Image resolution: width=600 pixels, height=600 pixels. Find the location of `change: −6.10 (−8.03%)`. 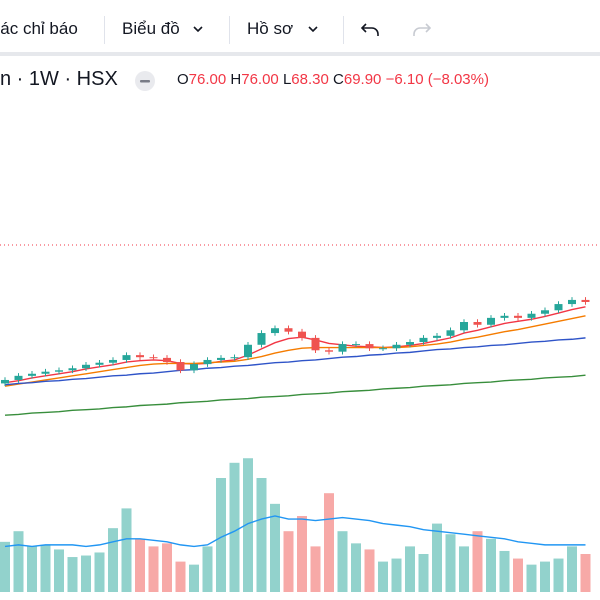

change: −6.10 (−8.03%) is located at coordinates (437, 79).